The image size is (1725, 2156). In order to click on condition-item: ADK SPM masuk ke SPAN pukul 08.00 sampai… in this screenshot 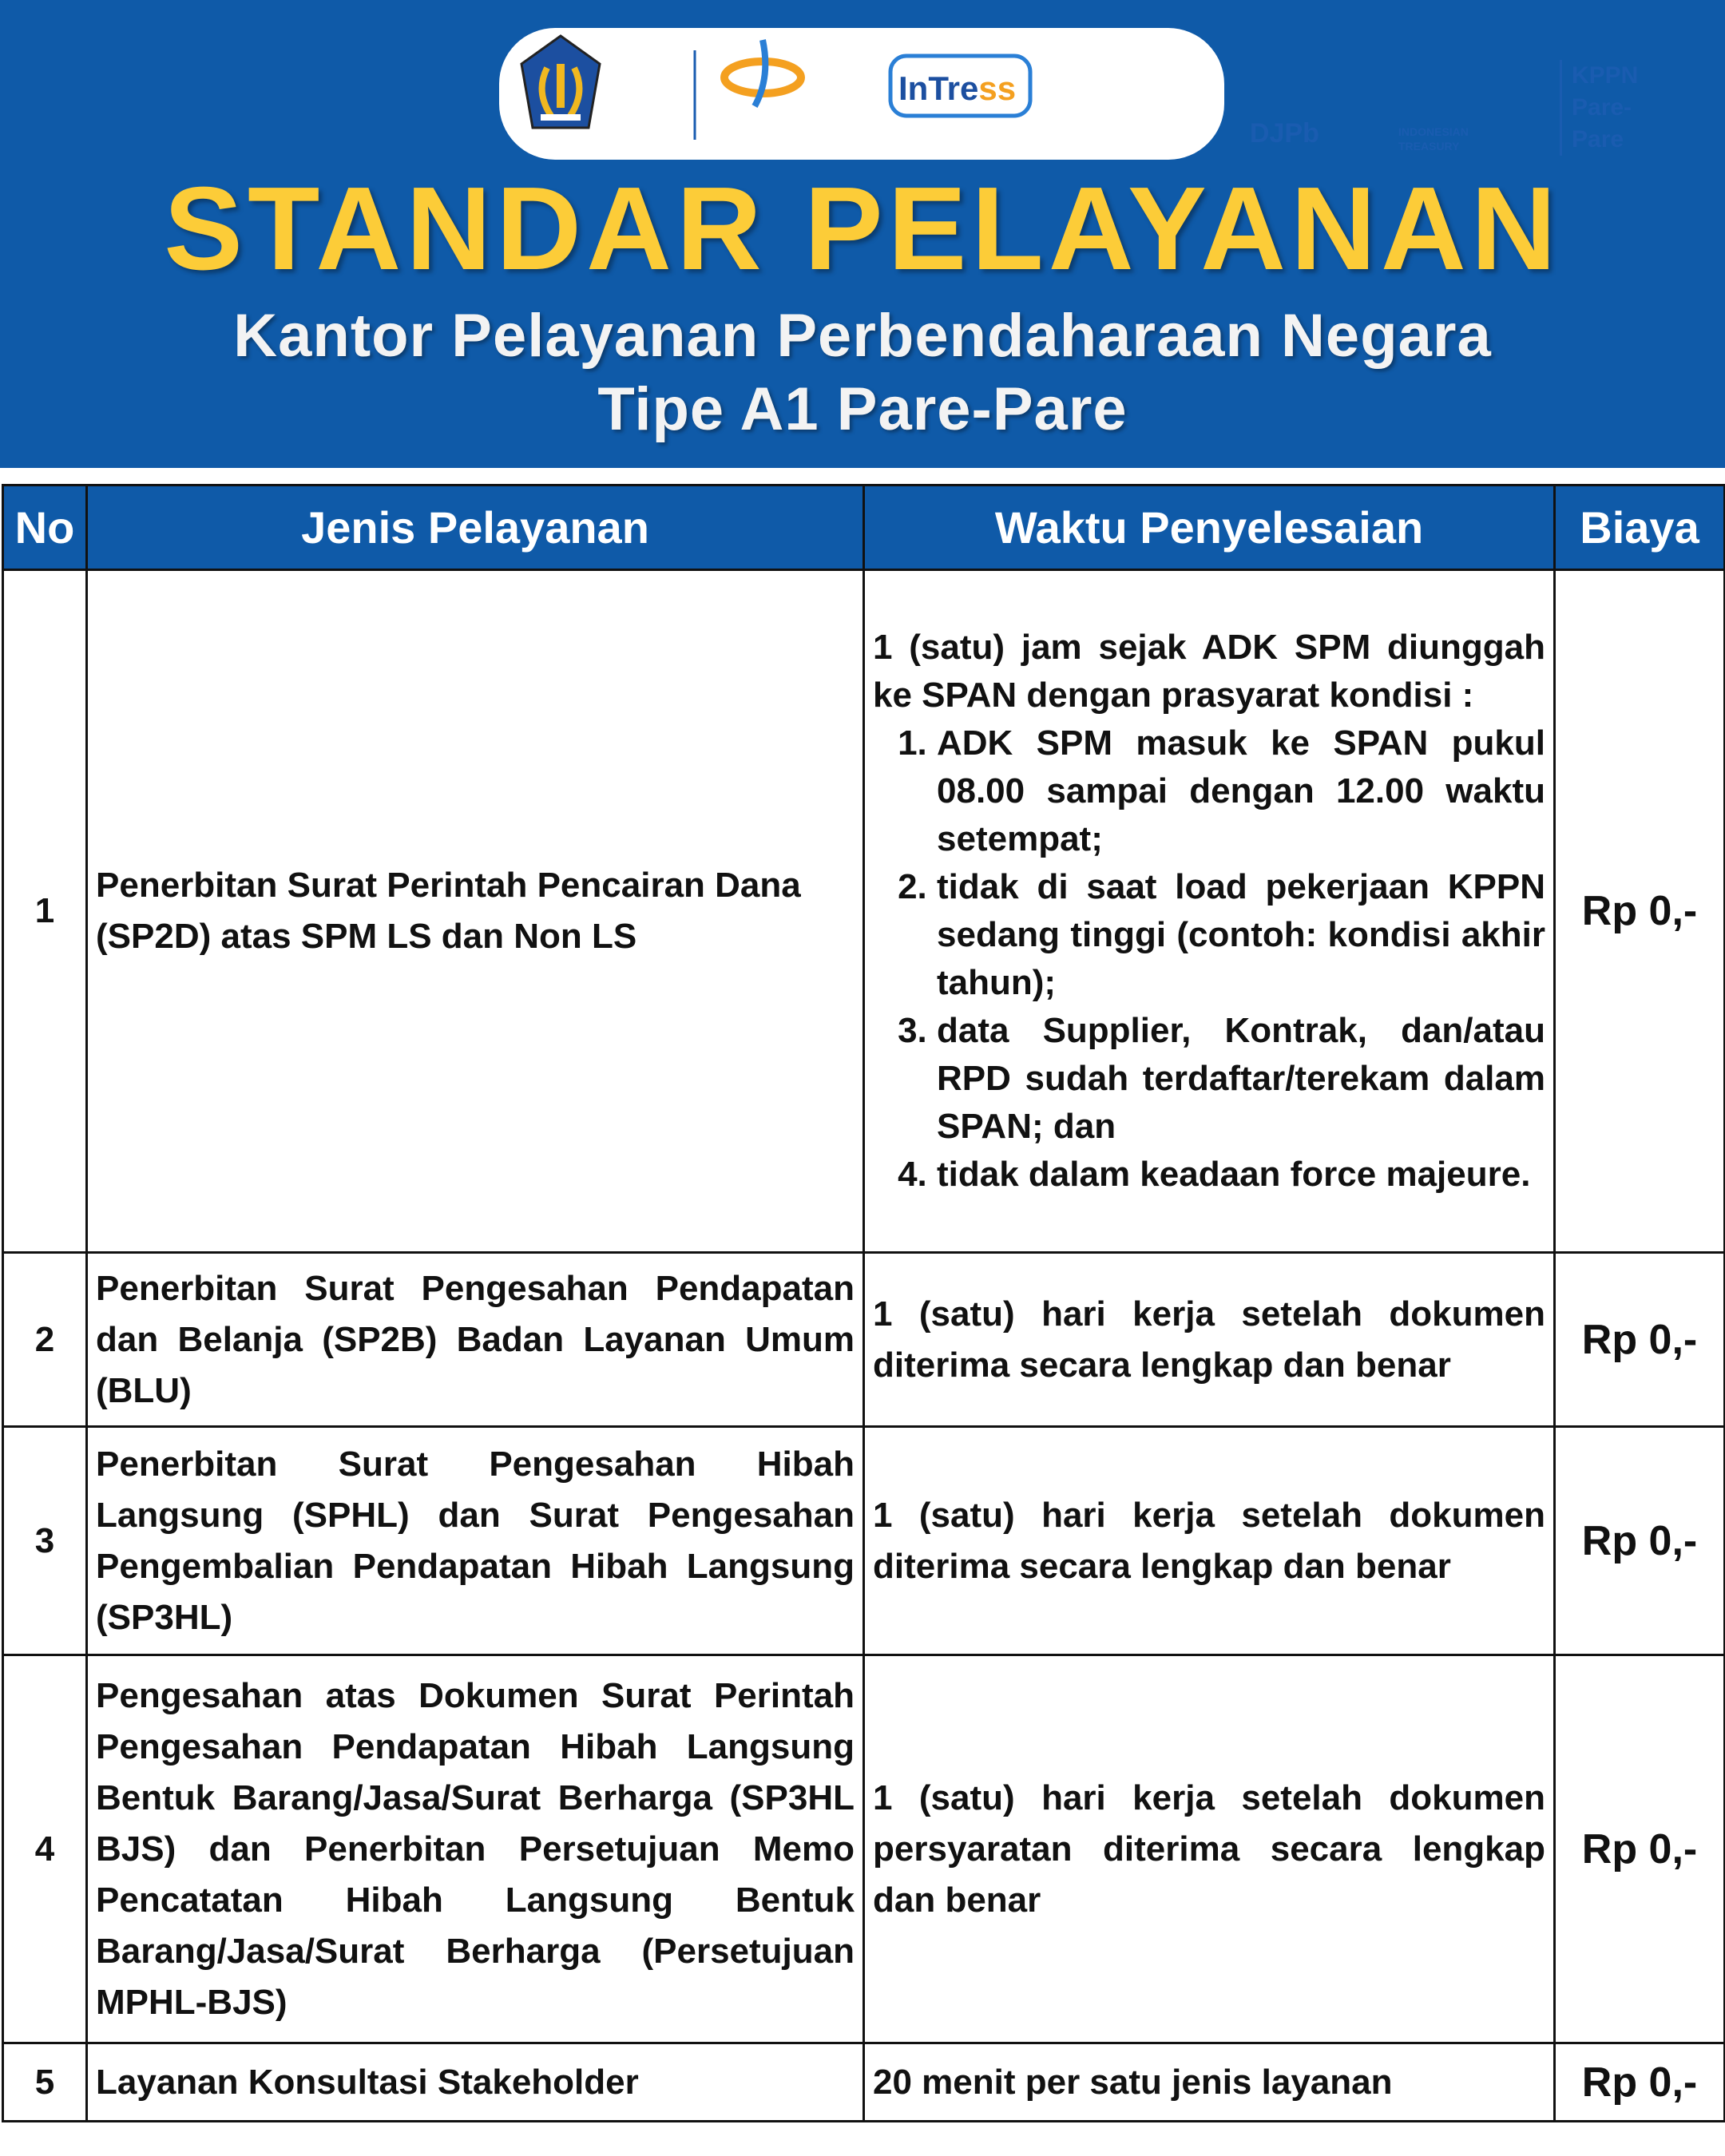, I will do `click(1241, 791)`.